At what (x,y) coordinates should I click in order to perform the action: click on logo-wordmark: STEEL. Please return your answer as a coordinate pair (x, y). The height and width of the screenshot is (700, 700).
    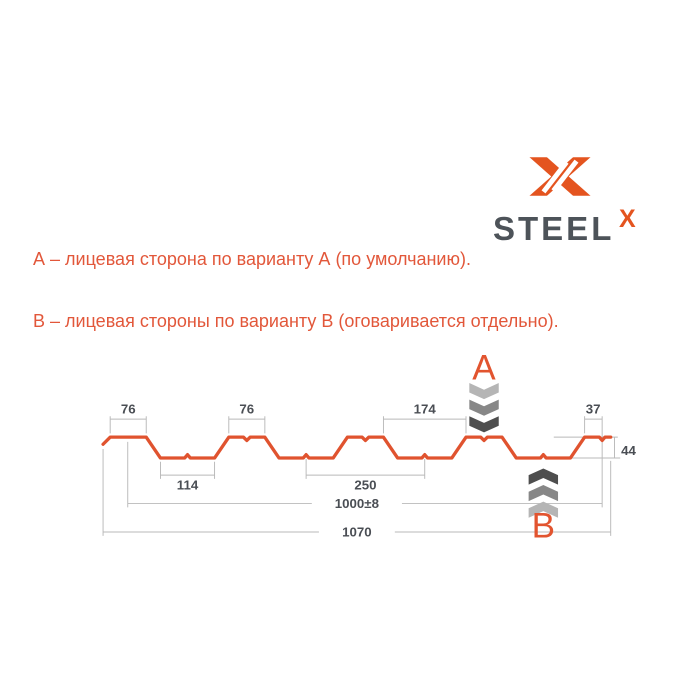
    Looking at the image, I should click on (554, 228).